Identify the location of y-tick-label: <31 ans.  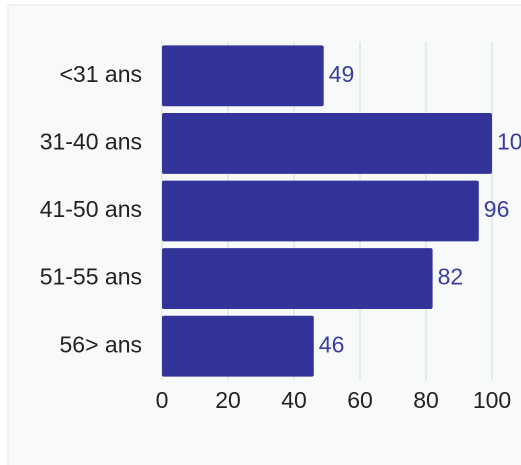
(101, 74).